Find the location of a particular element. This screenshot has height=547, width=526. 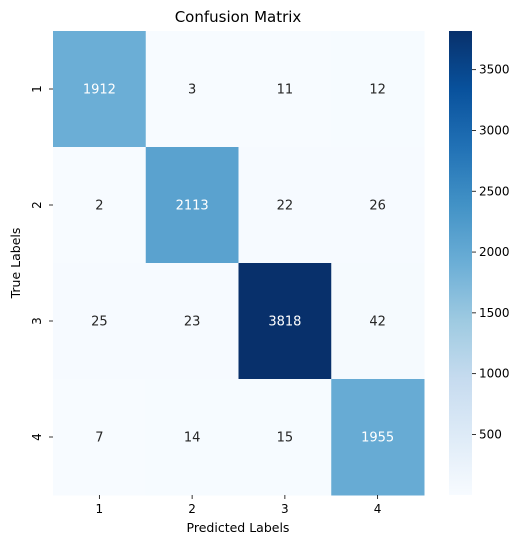

cell-value-r2-c2: 2113 is located at coordinates (192, 206).